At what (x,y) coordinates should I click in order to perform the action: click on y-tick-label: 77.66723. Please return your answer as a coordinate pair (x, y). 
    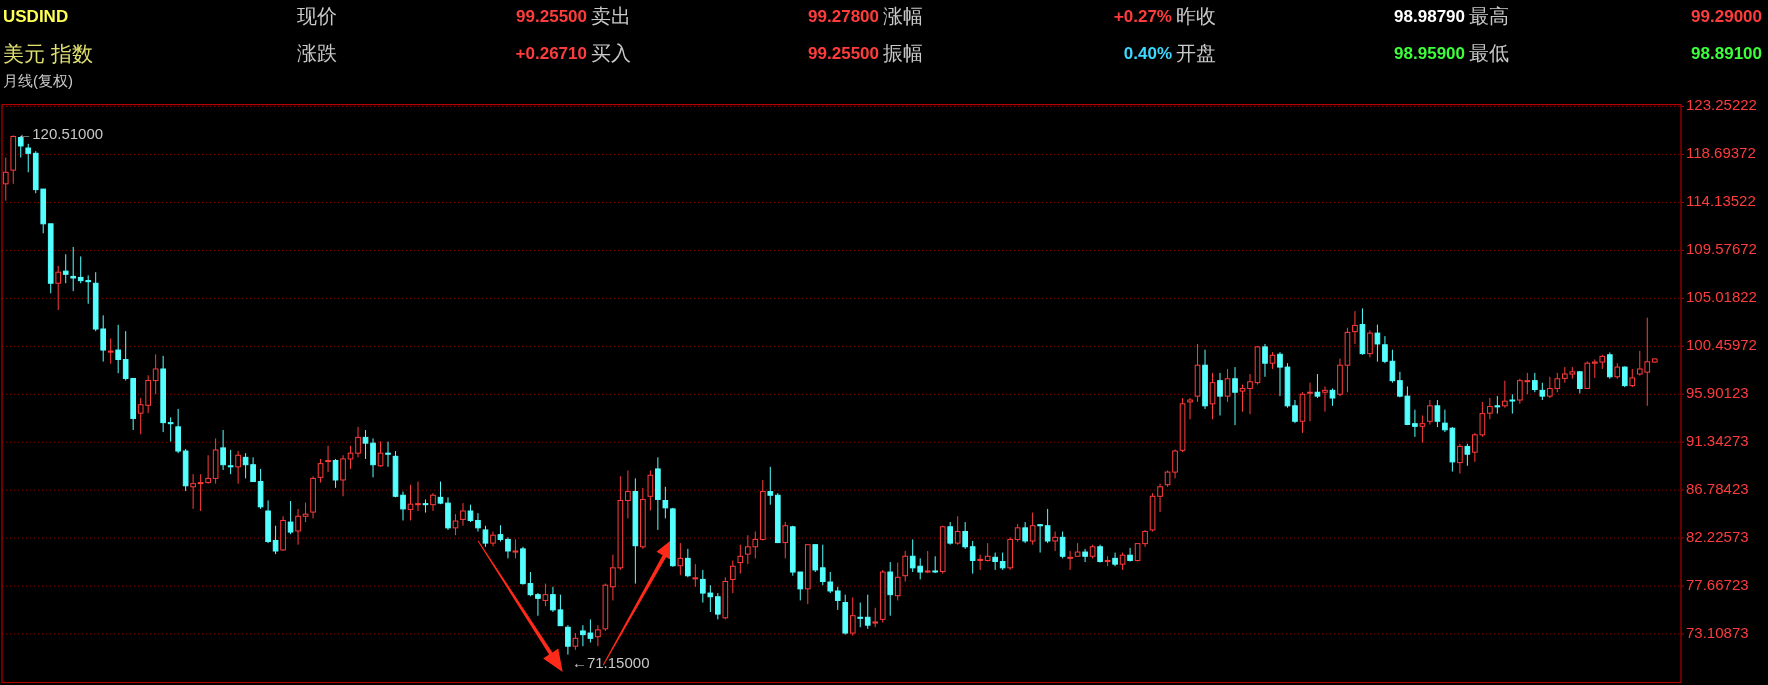
    Looking at the image, I should click on (1717, 585).